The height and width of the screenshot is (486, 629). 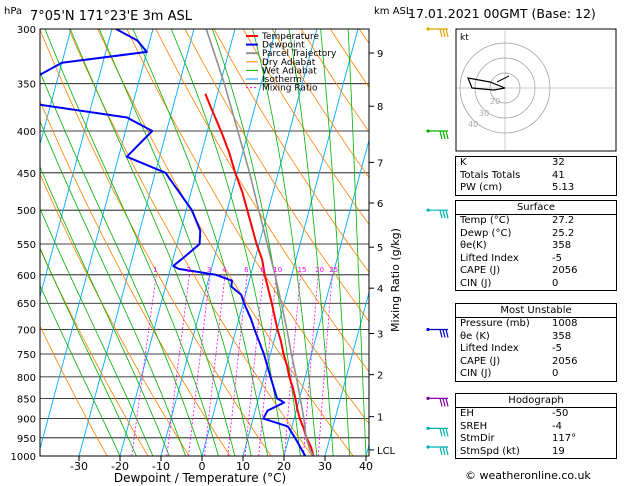 What do you see at coordinates (161, 466) in the screenshot?
I see `x-tick-label: -10` at bounding box center [161, 466].